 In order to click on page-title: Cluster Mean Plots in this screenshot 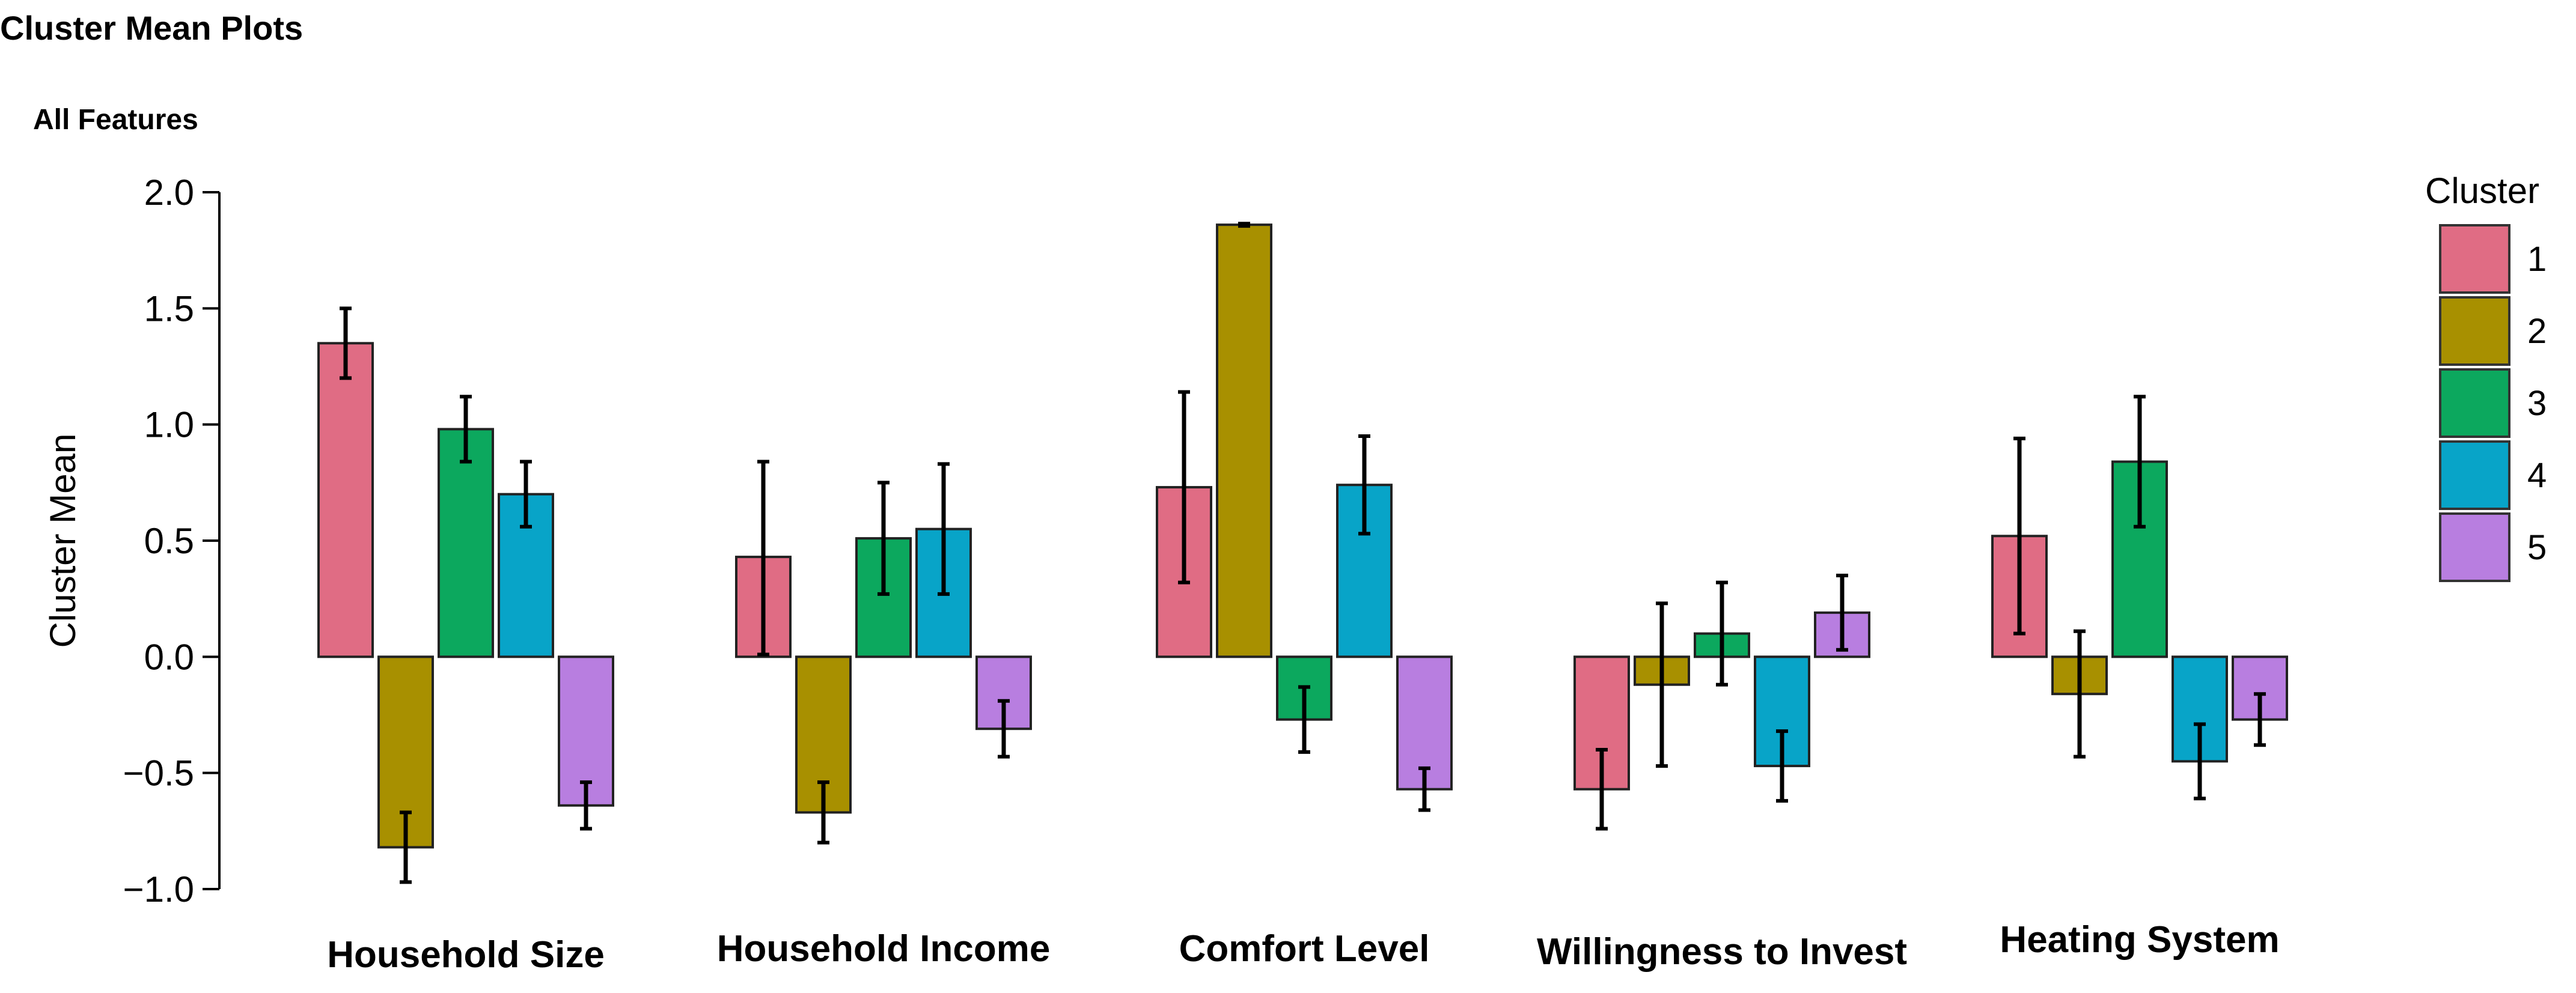, I will do `click(152, 28)`.